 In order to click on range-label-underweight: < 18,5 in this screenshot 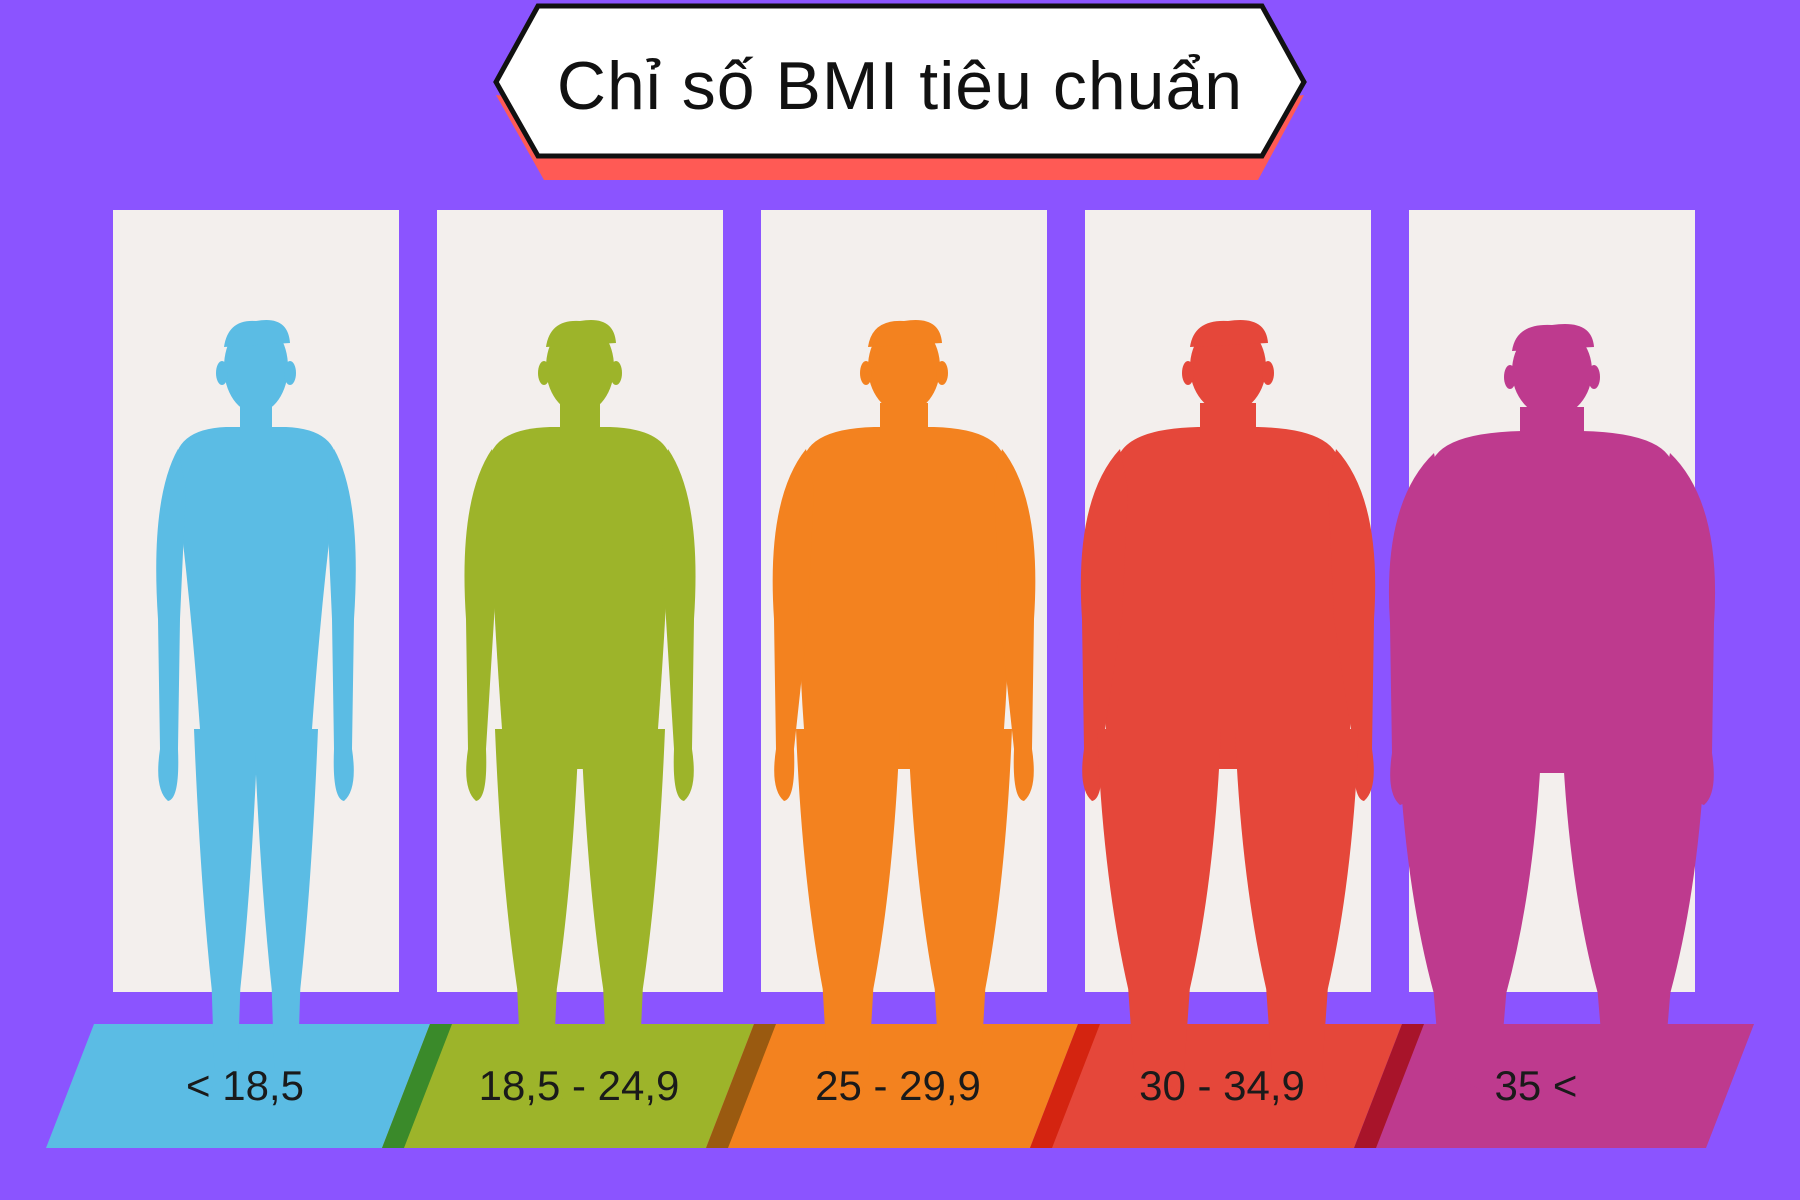, I will do `click(245, 1085)`.